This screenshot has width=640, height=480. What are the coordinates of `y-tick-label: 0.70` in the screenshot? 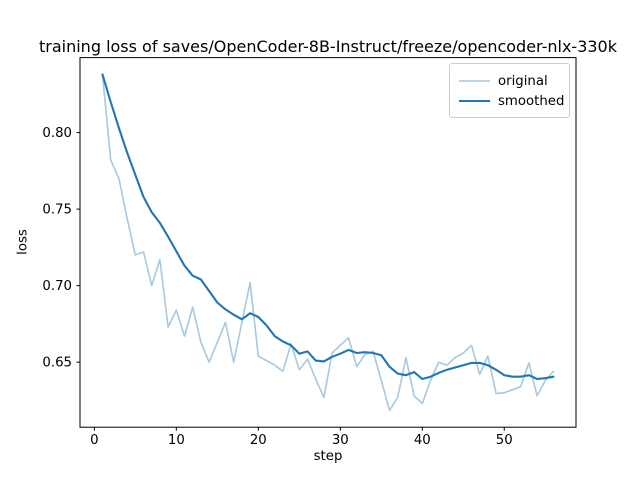 It's located at (57, 286).